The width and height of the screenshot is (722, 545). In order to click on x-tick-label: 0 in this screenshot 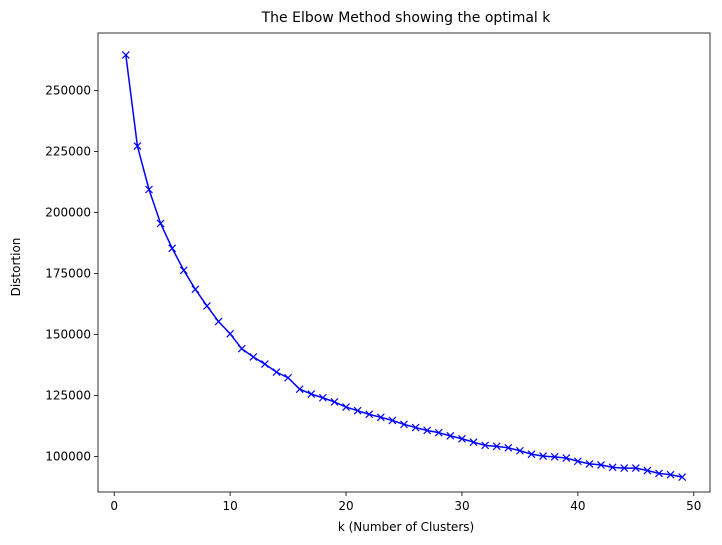, I will do `click(114, 506)`.